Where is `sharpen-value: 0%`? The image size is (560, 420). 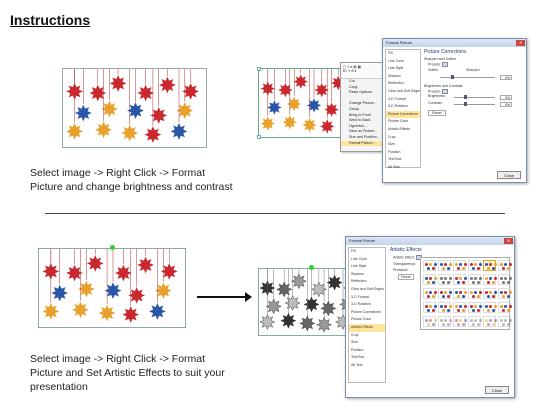 sharpen-value: 0% is located at coordinates (506, 77).